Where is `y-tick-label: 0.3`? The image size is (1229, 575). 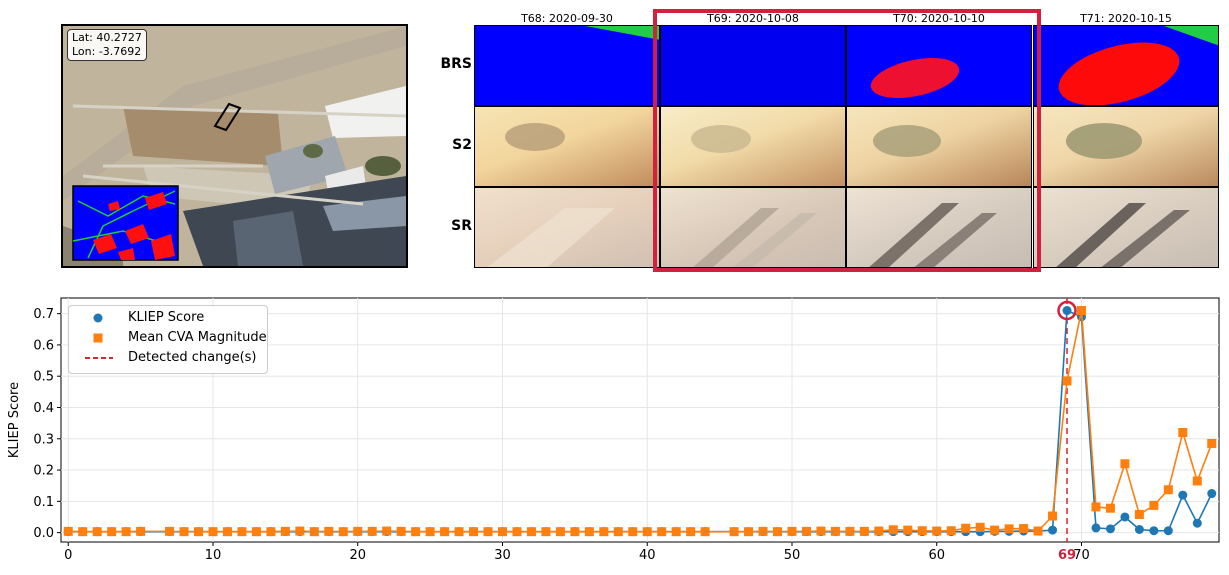
y-tick-label: 0.3 is located at coordinates (43, 439).